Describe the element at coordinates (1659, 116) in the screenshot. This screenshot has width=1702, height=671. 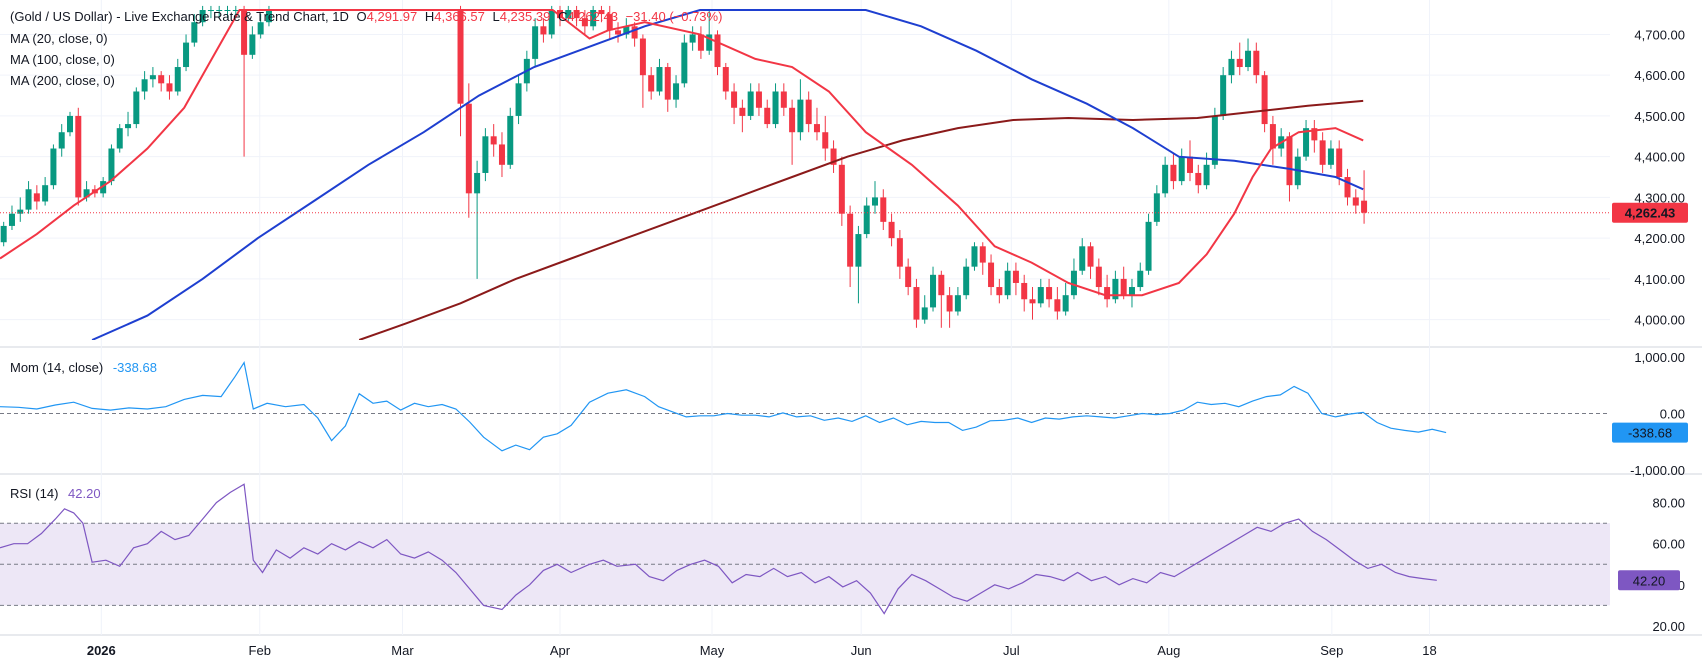
I see `price-tick-label: 4,500.00` at that location.